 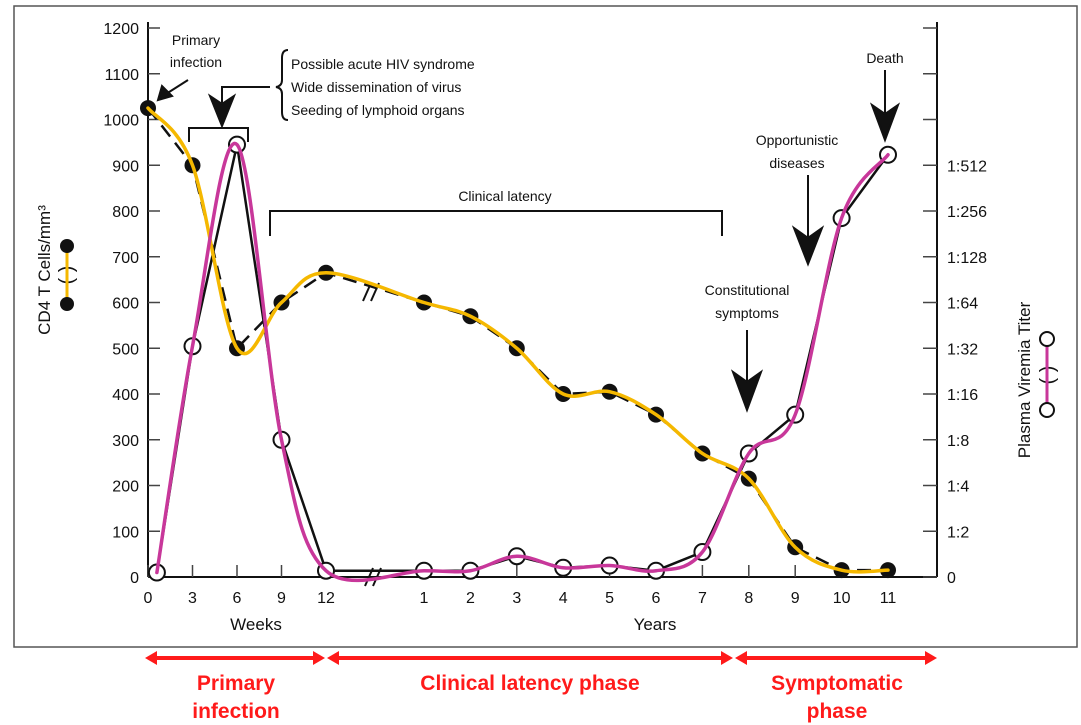 I want to click on clinical-latency-bracket, so click(x=496, y=223).